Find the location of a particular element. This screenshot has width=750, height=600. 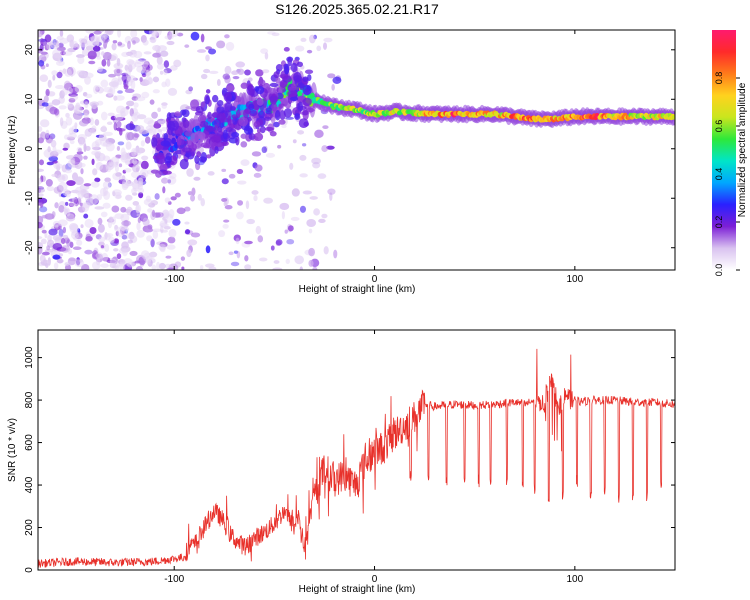

spectrogram-ridge-cell is located at coordinates (673, 117).